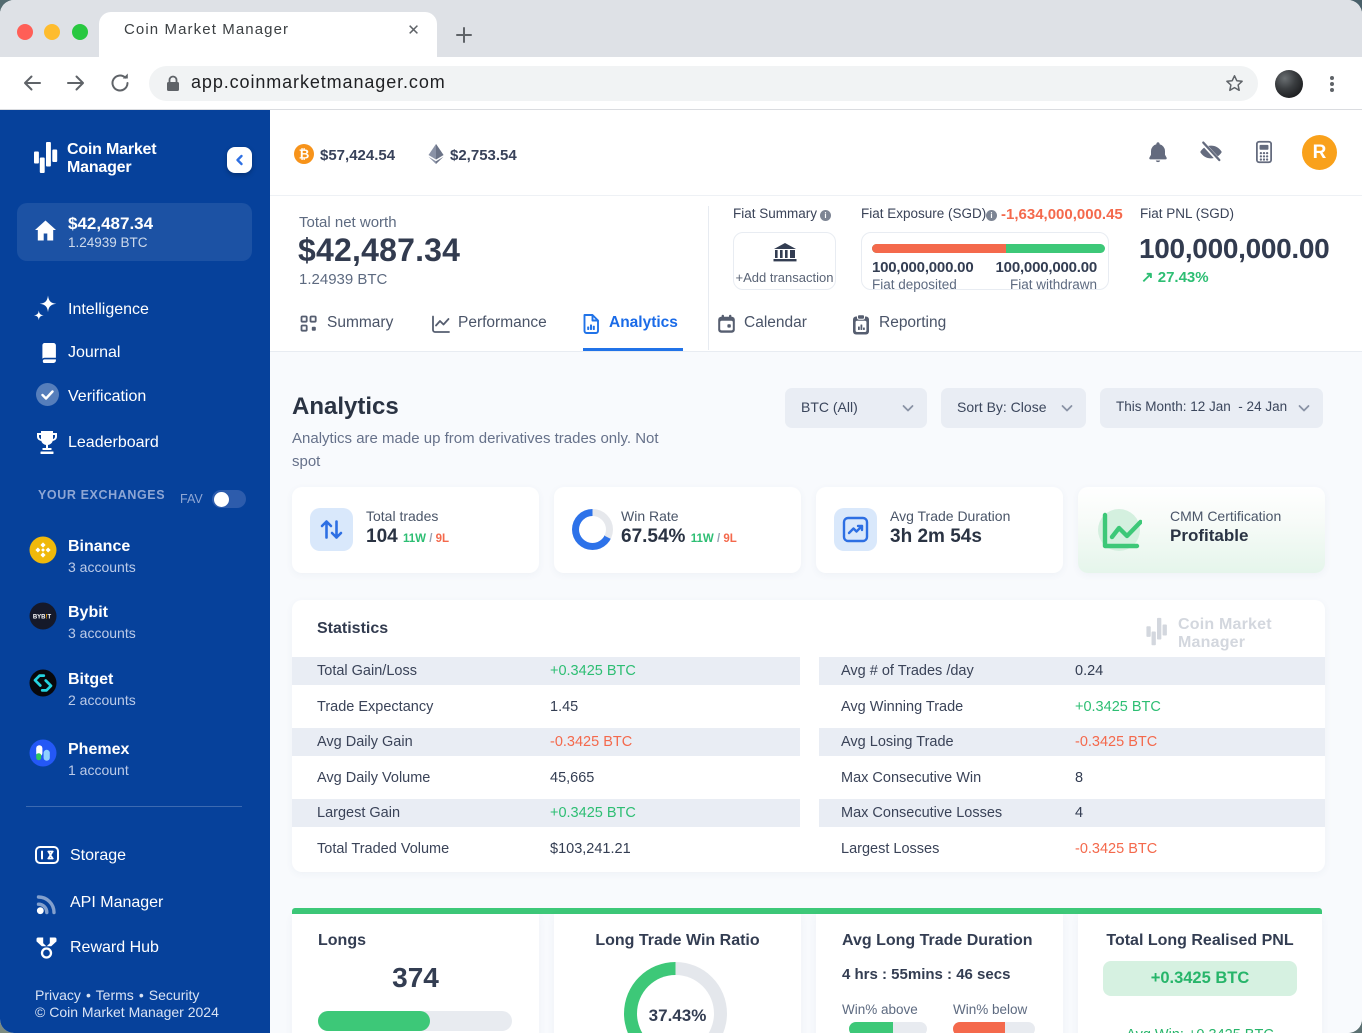  What do you see at coordinates (42, 618) in the screenshot?
I see `svg-text: BYB!T` at bounding box center [42, 618].